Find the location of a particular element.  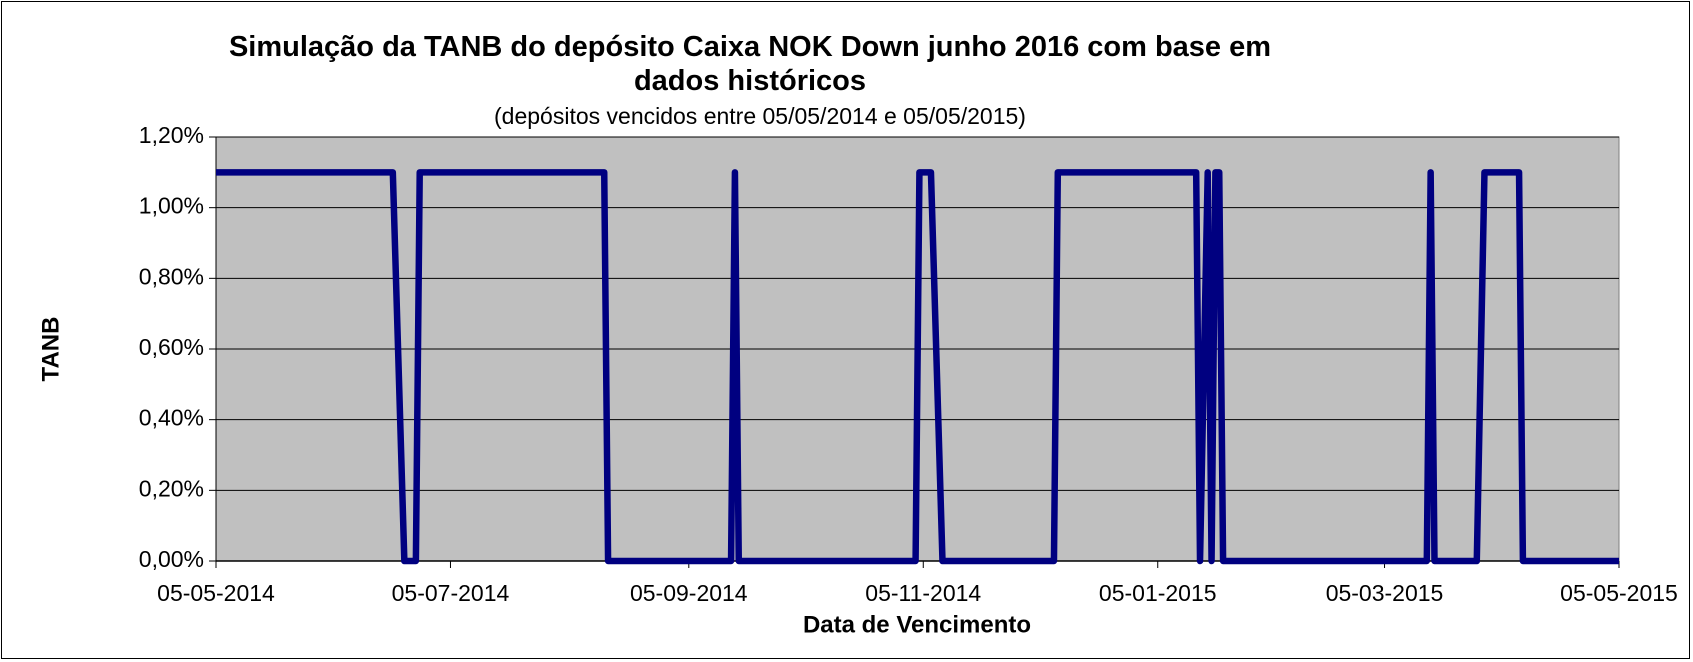

y-tick-label: 0,60% is located at coordinates (171, 347).